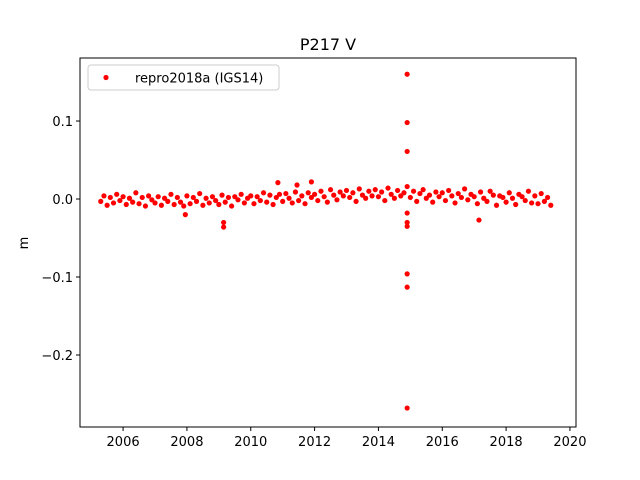 Image resolution: width=640 pixels, height=480 pixels. Describe the element at coordinates (57, 278) in the screenshot. I see `y-tick-label: −0.1` at that location.